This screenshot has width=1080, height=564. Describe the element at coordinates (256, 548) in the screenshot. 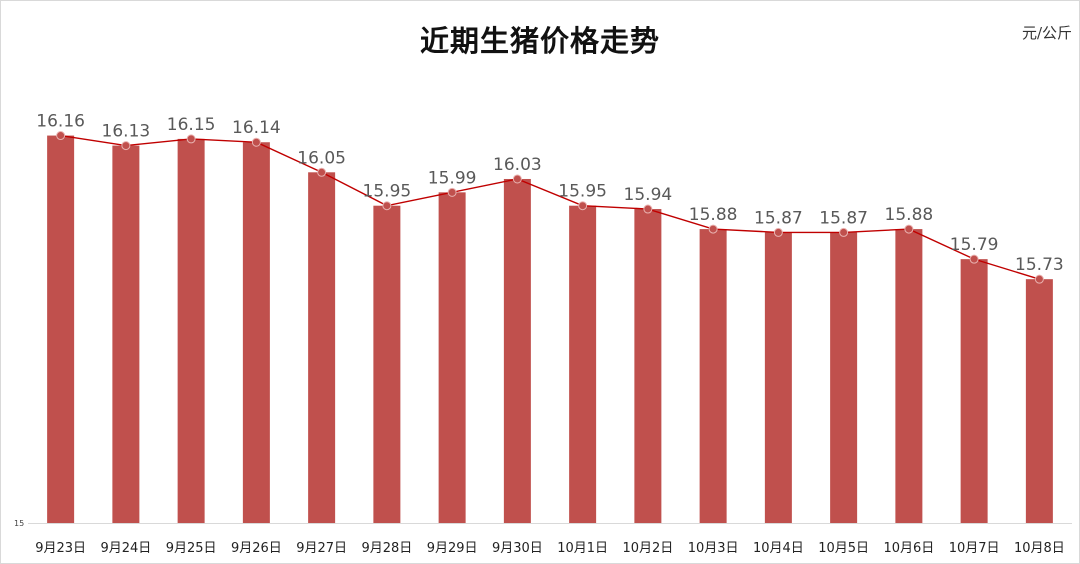

I see `x-tick-label-3: 9月26日` at that location.